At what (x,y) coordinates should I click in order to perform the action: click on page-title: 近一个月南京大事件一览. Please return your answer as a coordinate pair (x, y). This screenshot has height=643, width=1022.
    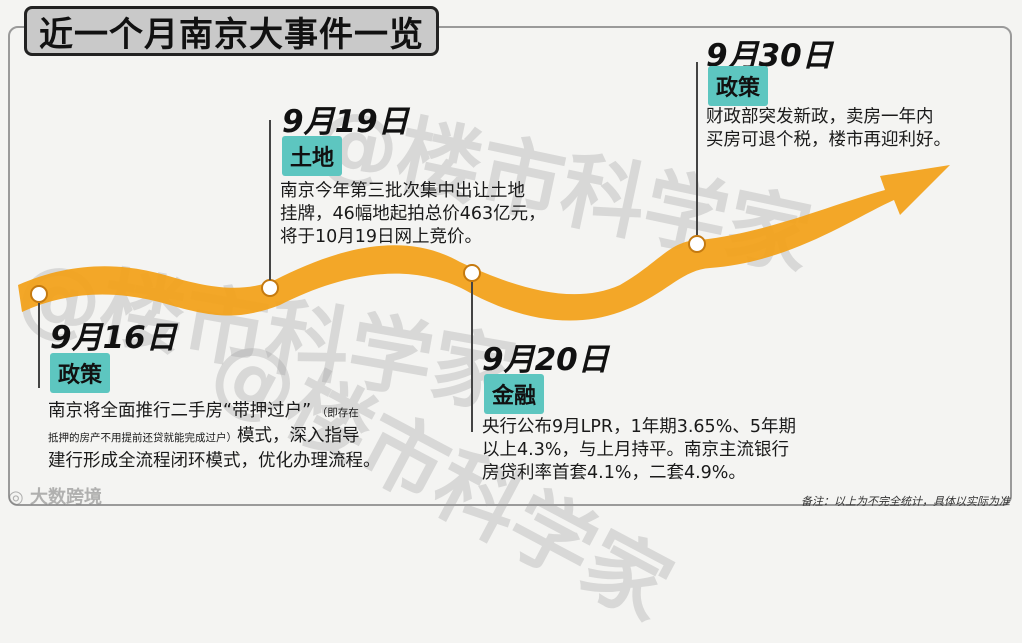
    Looking at the image, I should click on (231, 34).